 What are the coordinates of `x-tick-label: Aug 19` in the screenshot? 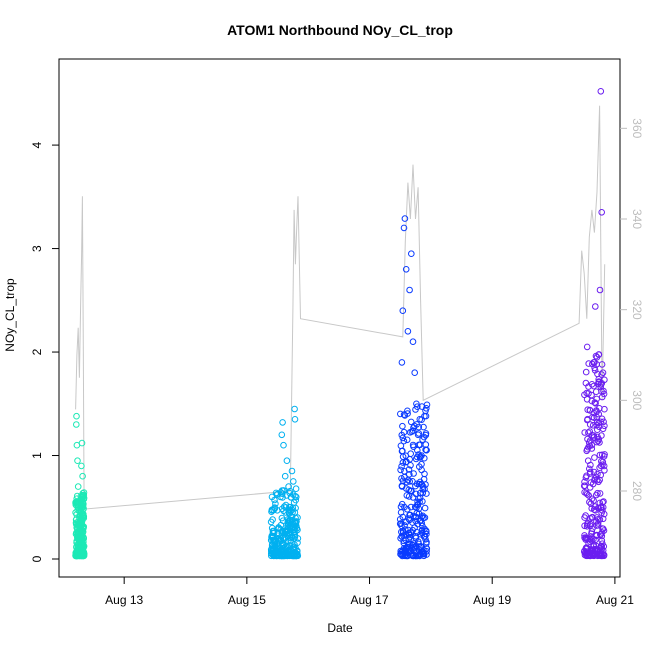 It's located at (492, 600).